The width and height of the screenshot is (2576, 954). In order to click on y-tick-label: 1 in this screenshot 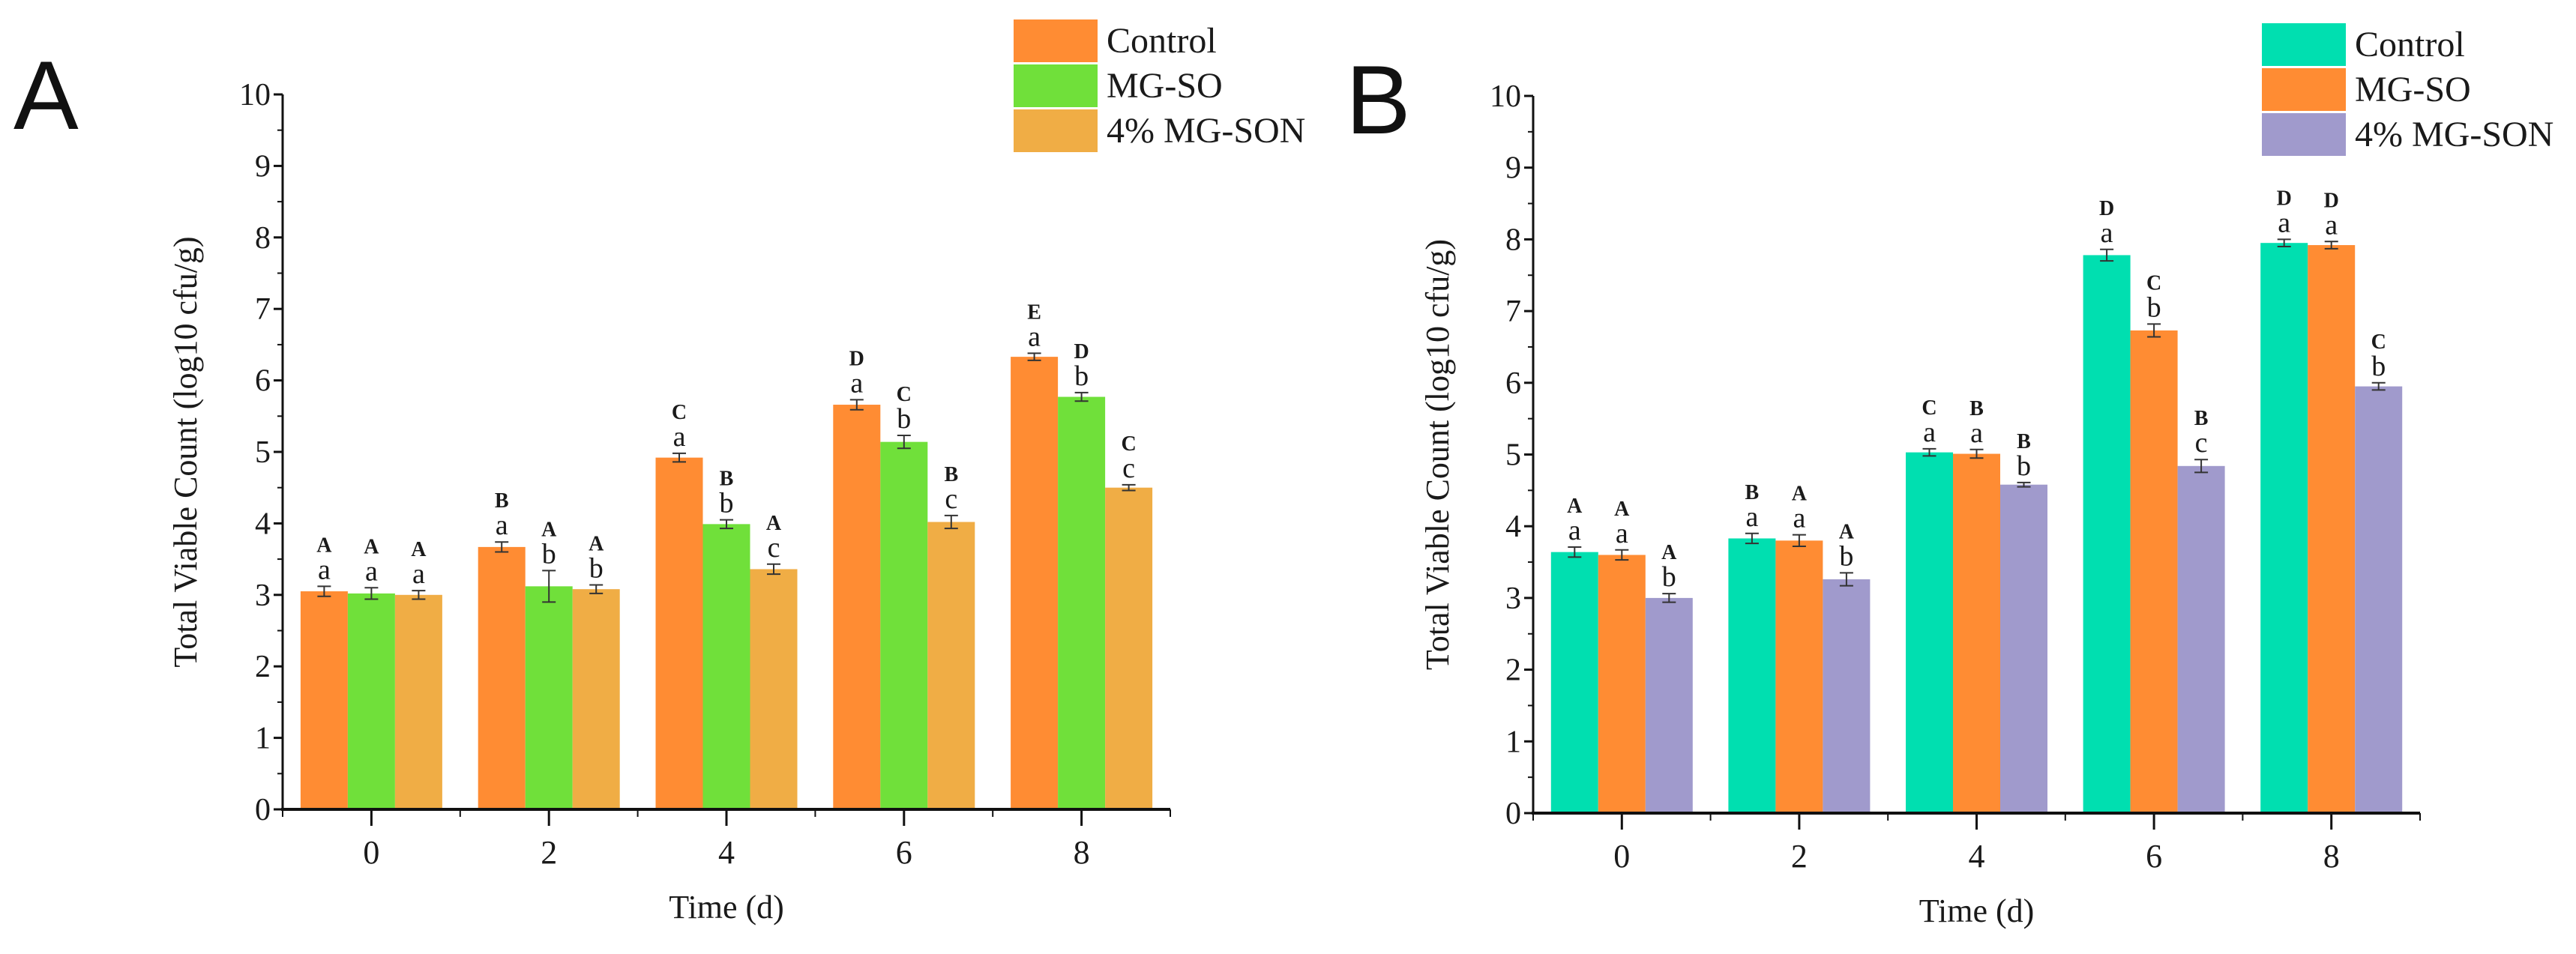, I will do `click(1513, 742)`.